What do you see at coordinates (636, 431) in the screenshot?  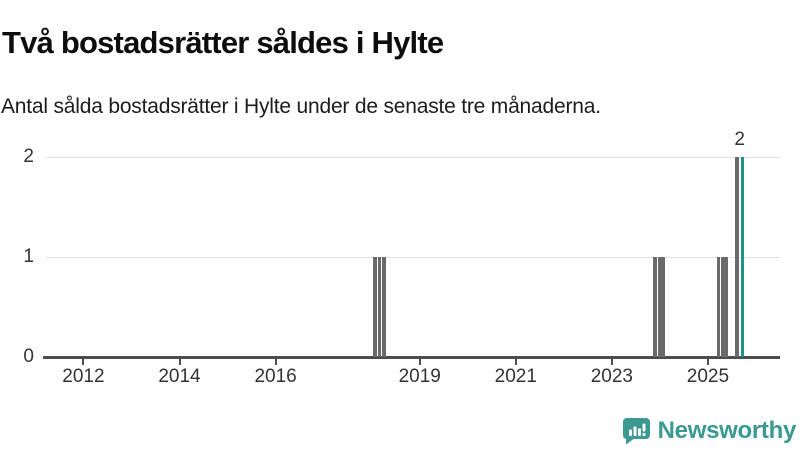 I see `newsworthy-logo-icon` at bounding box center [636, 431].